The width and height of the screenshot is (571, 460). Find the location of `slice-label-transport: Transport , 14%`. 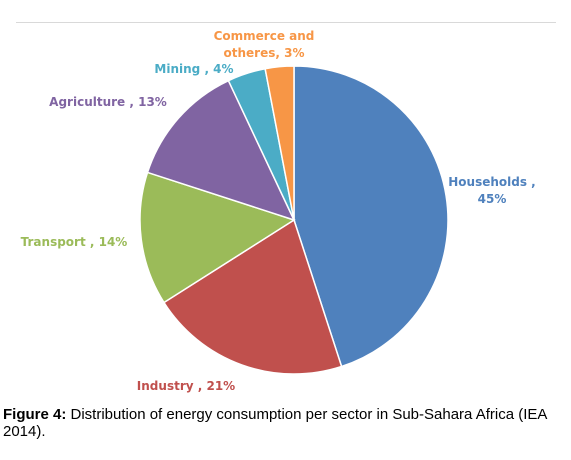

slice-label-transport: Transport , 14% is located at coordinates (74, 242).